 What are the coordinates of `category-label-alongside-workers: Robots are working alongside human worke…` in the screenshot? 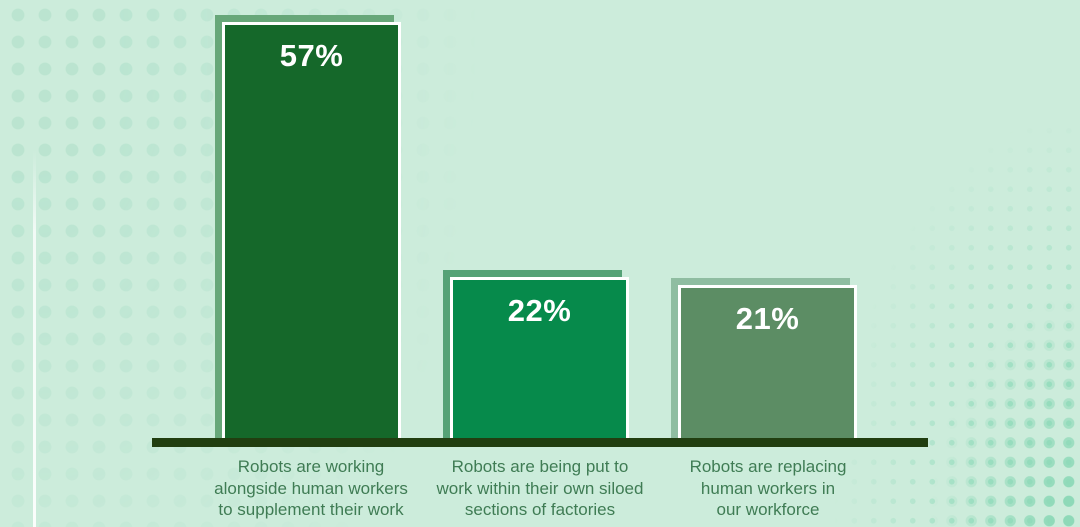 It's located at (311, 488).